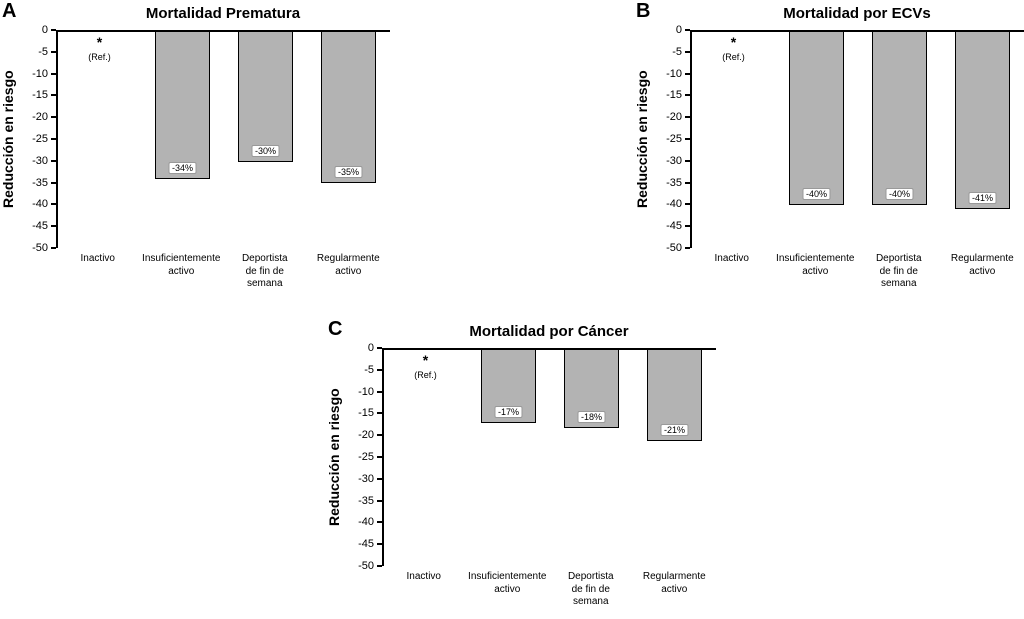 The height and width of the screenshot is (619, 1024). What do you see at coordinates (643, 11) in the screenshot?
I see `panel-letter: B` at bounding box center [643, 11].